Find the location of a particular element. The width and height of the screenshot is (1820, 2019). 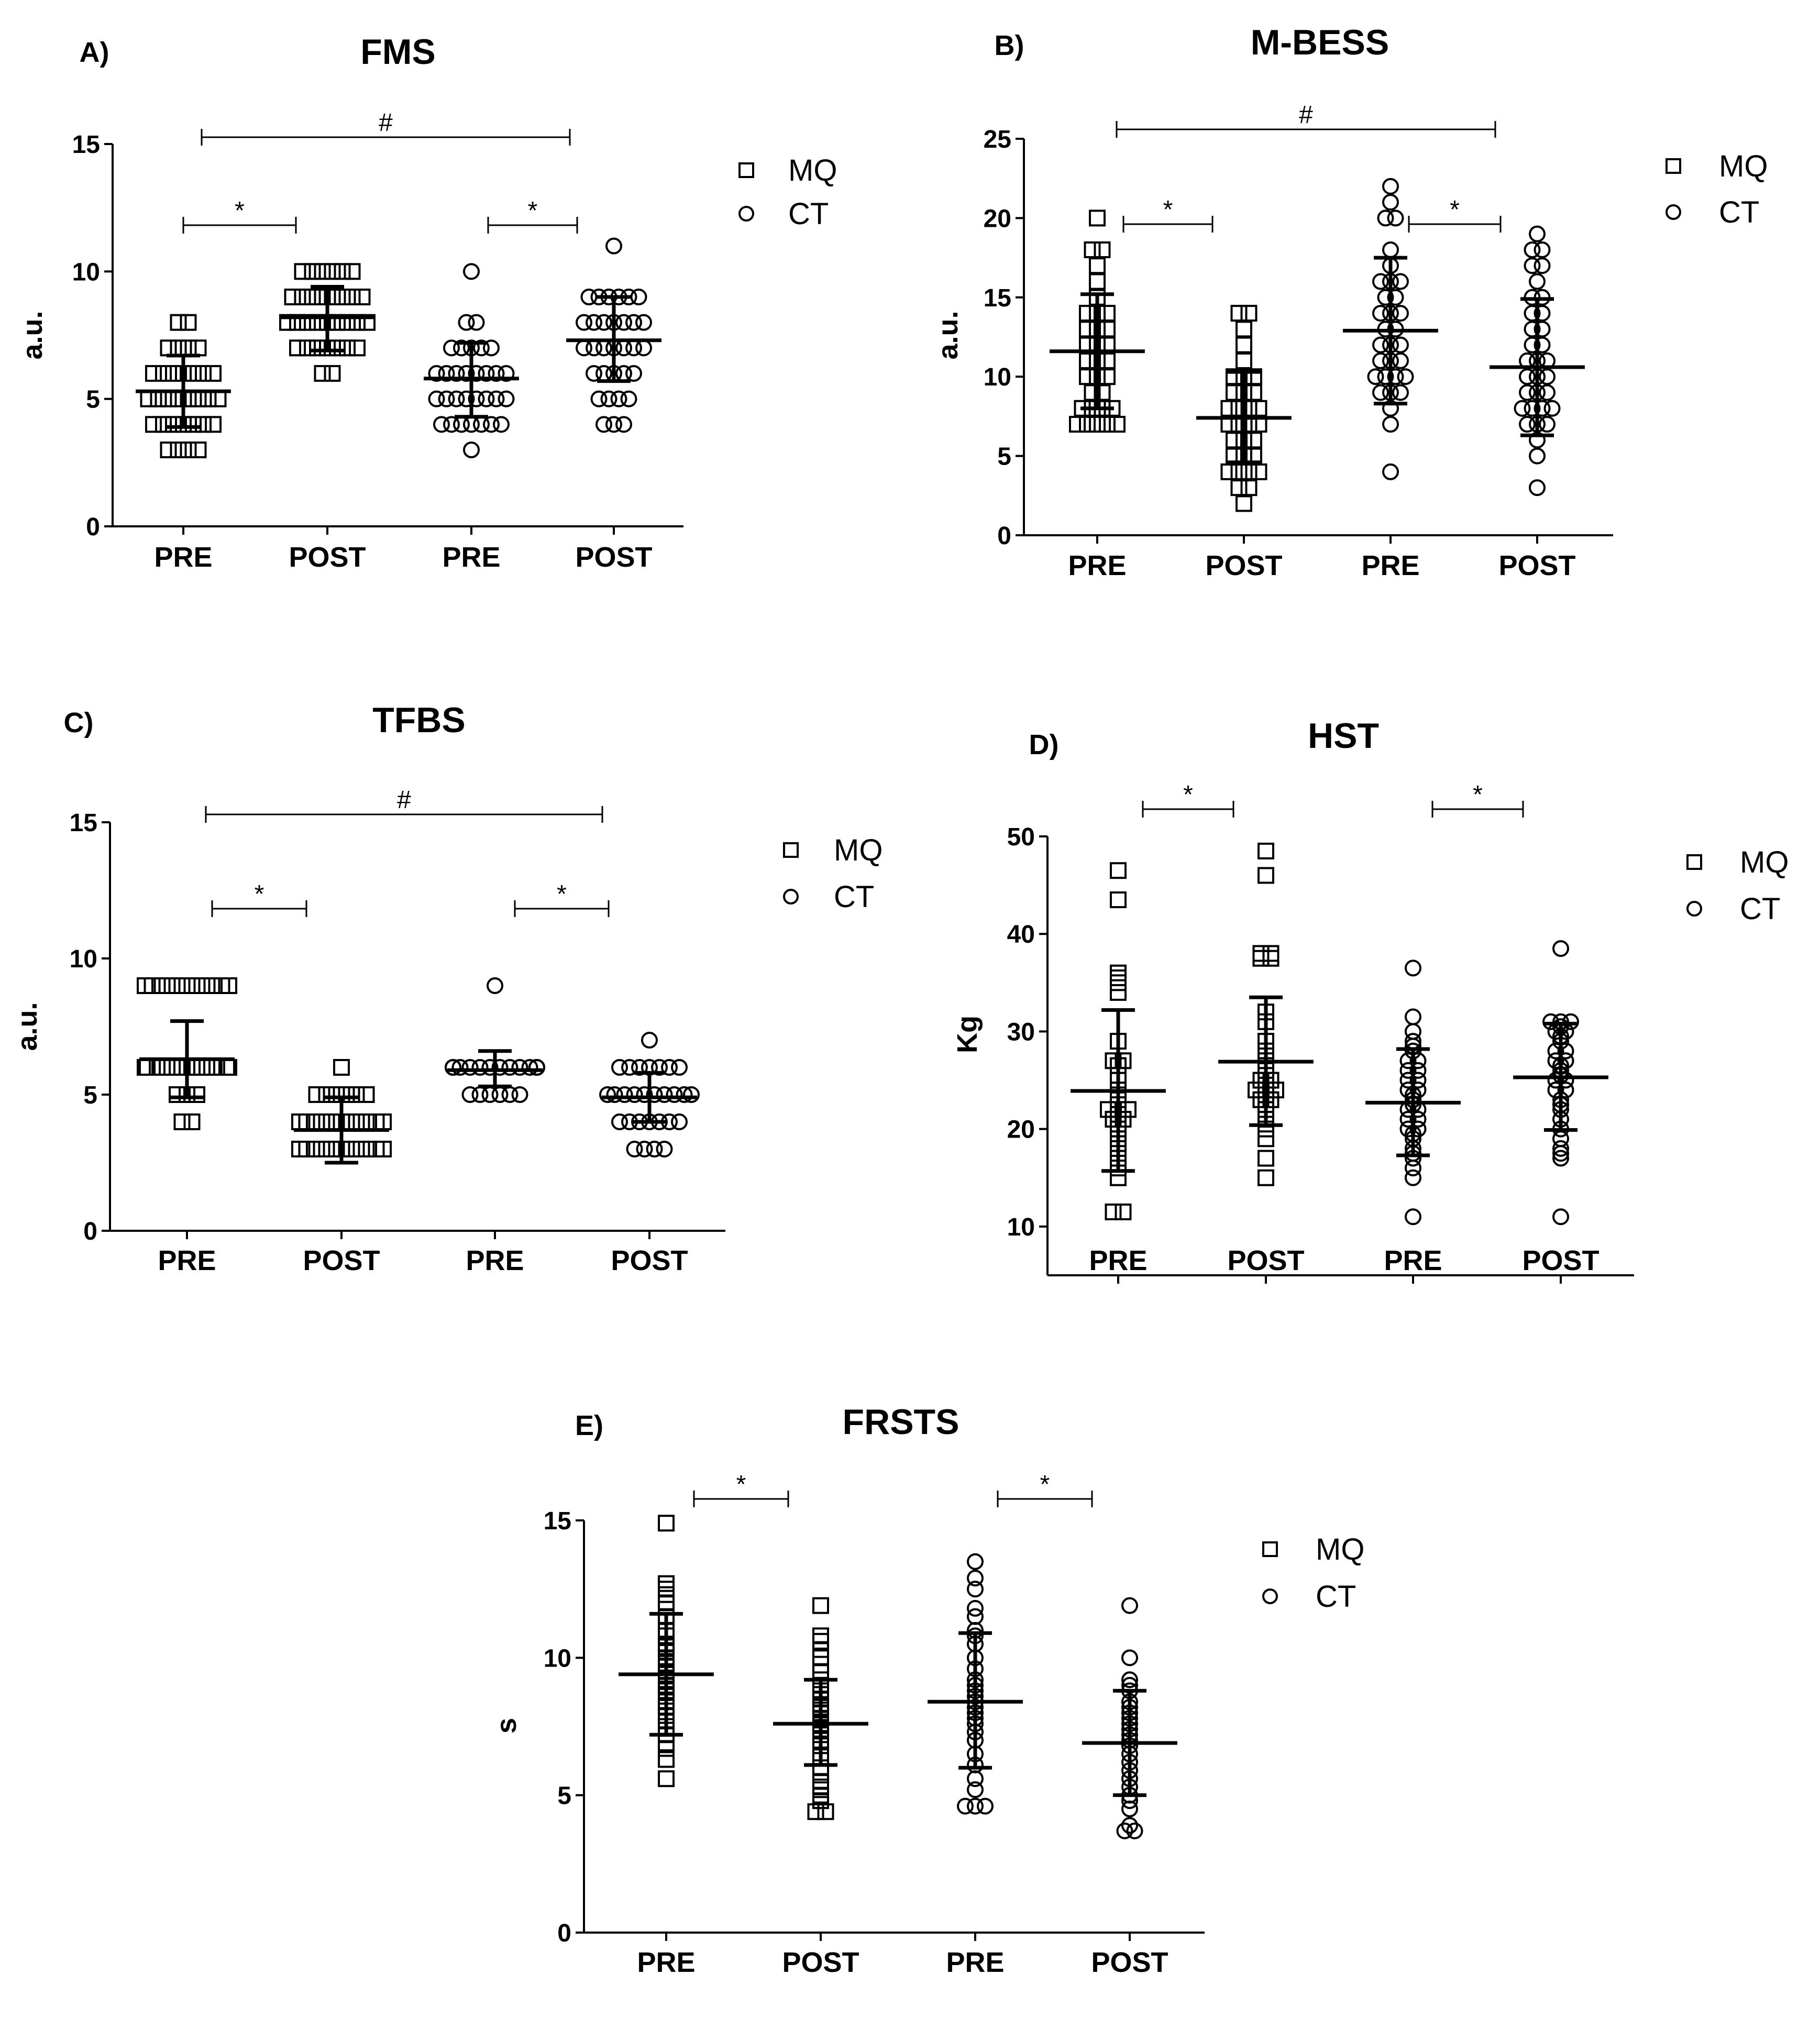

panel-label: C) is located at coordinates (79, 723).